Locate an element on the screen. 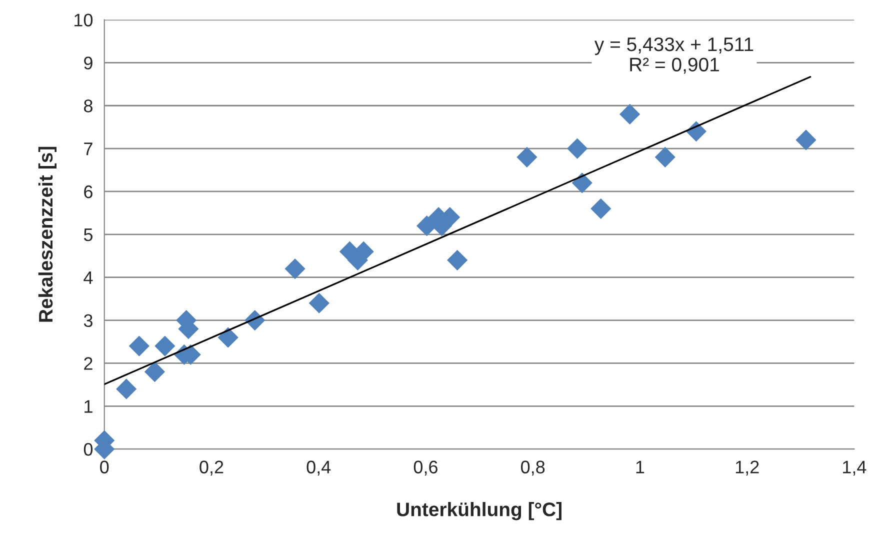  y-tick-label: 9 is located at coordinates (88, 63).